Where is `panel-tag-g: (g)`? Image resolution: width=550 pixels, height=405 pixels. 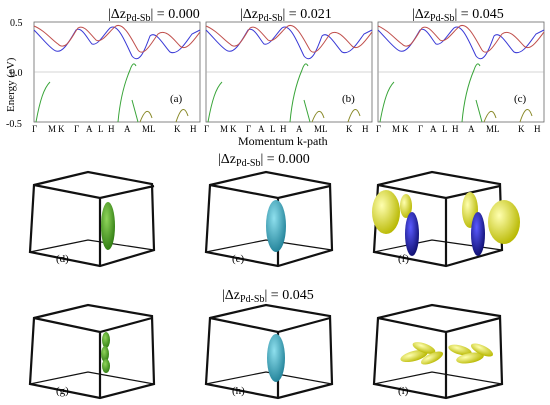
panel-tag-g: (g) is located at coordinates (62, 391).